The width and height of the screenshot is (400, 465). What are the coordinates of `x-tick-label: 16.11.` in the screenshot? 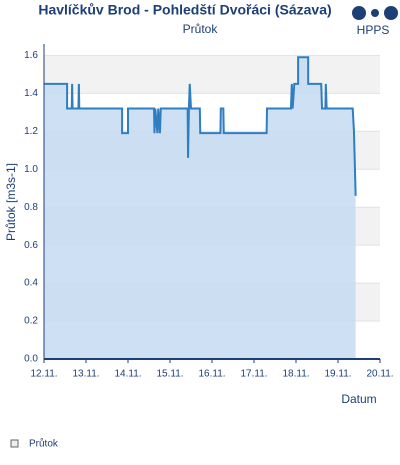 It's located at (211, 374).